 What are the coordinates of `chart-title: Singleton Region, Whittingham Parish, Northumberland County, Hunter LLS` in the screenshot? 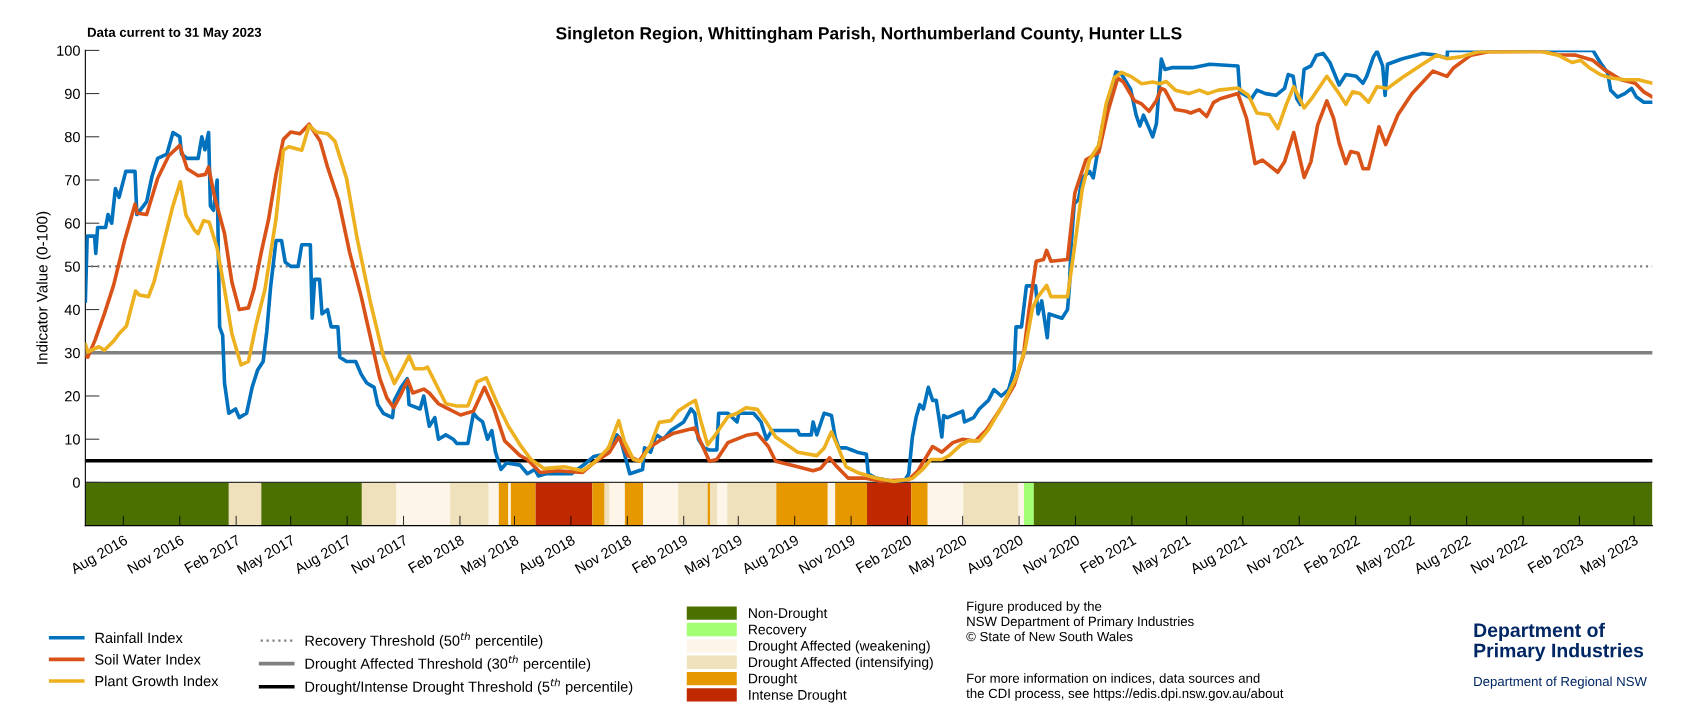 It's located at (869, 34).